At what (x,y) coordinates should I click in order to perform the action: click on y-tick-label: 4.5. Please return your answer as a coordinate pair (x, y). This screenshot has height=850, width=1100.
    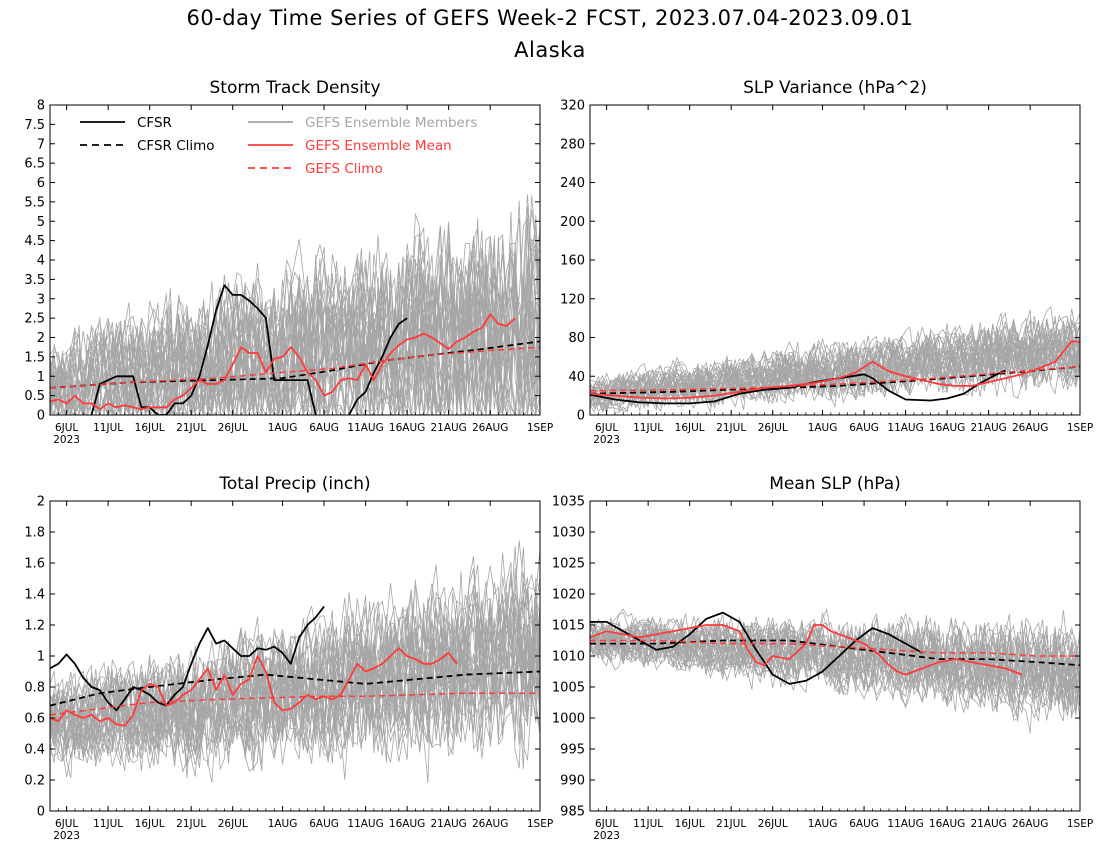
    Looking at the image, I should click on (34, 241).